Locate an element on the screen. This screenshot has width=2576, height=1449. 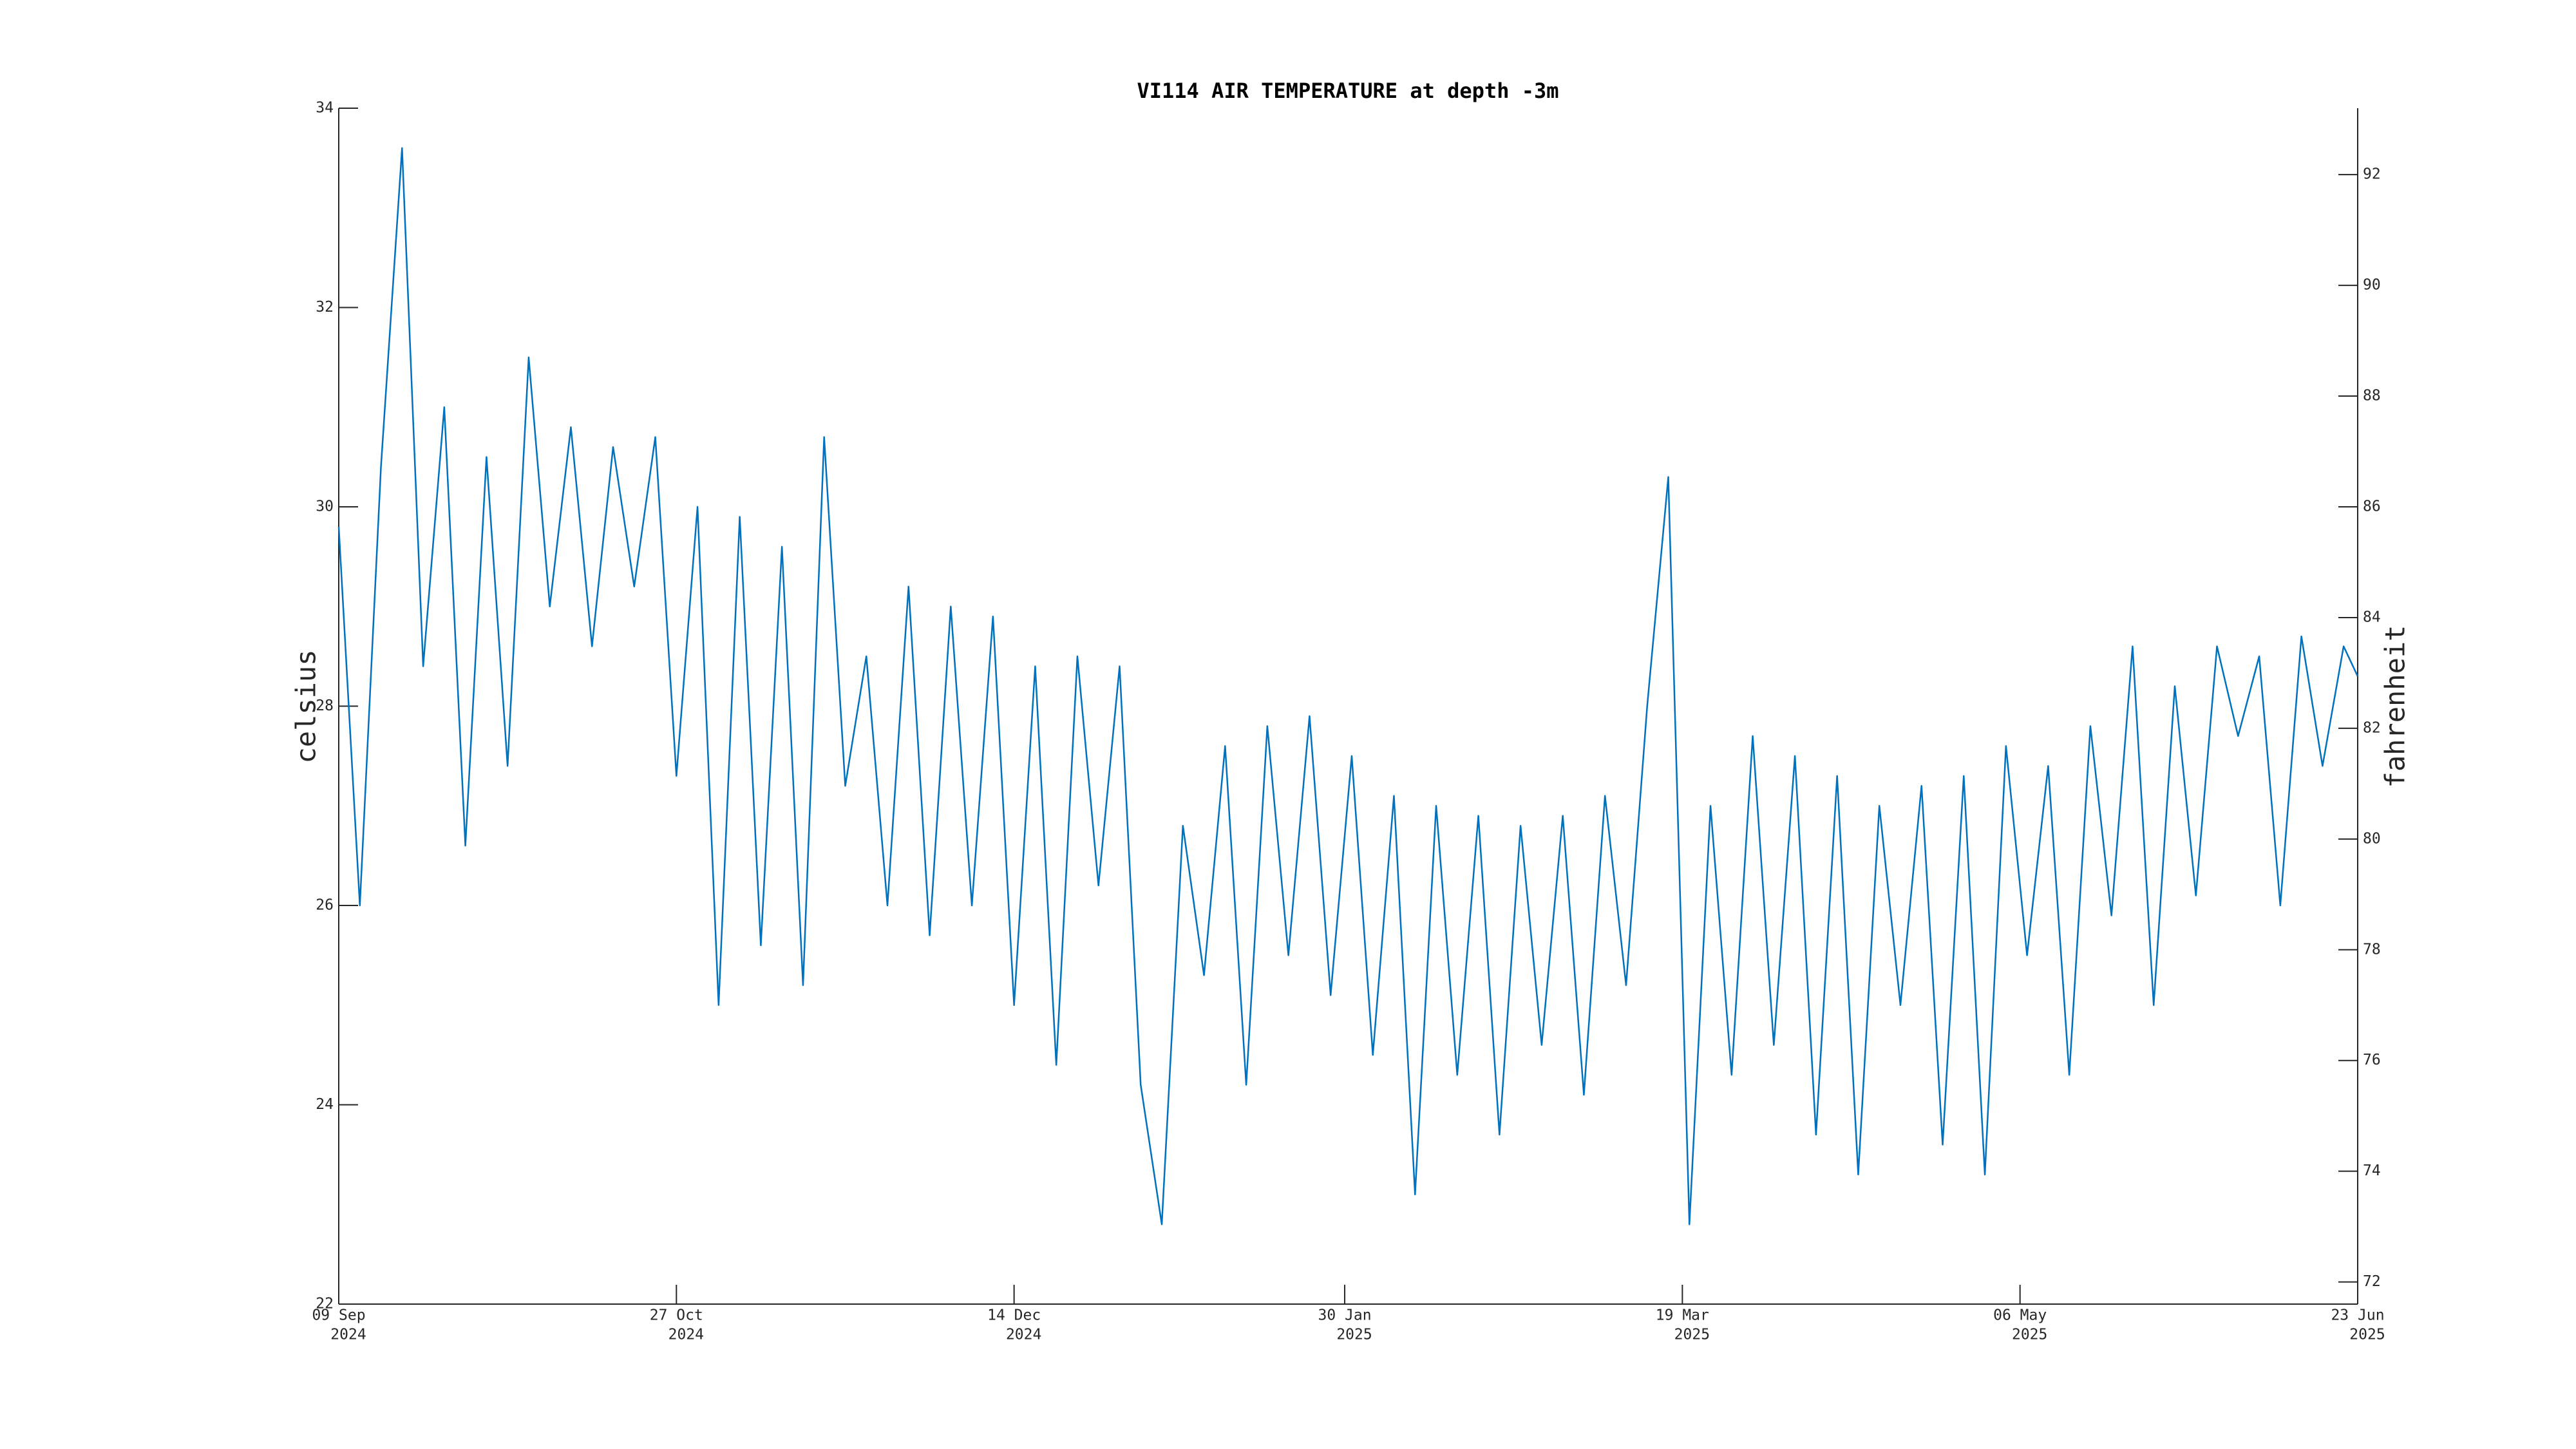
x-tick-label: 27 Oct is located at coordinates (677, 1316).